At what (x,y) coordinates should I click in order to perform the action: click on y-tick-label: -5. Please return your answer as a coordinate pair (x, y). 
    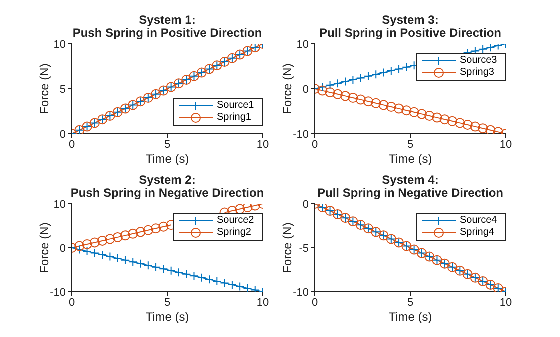
    Looking at the image, I should click on (304, 248).